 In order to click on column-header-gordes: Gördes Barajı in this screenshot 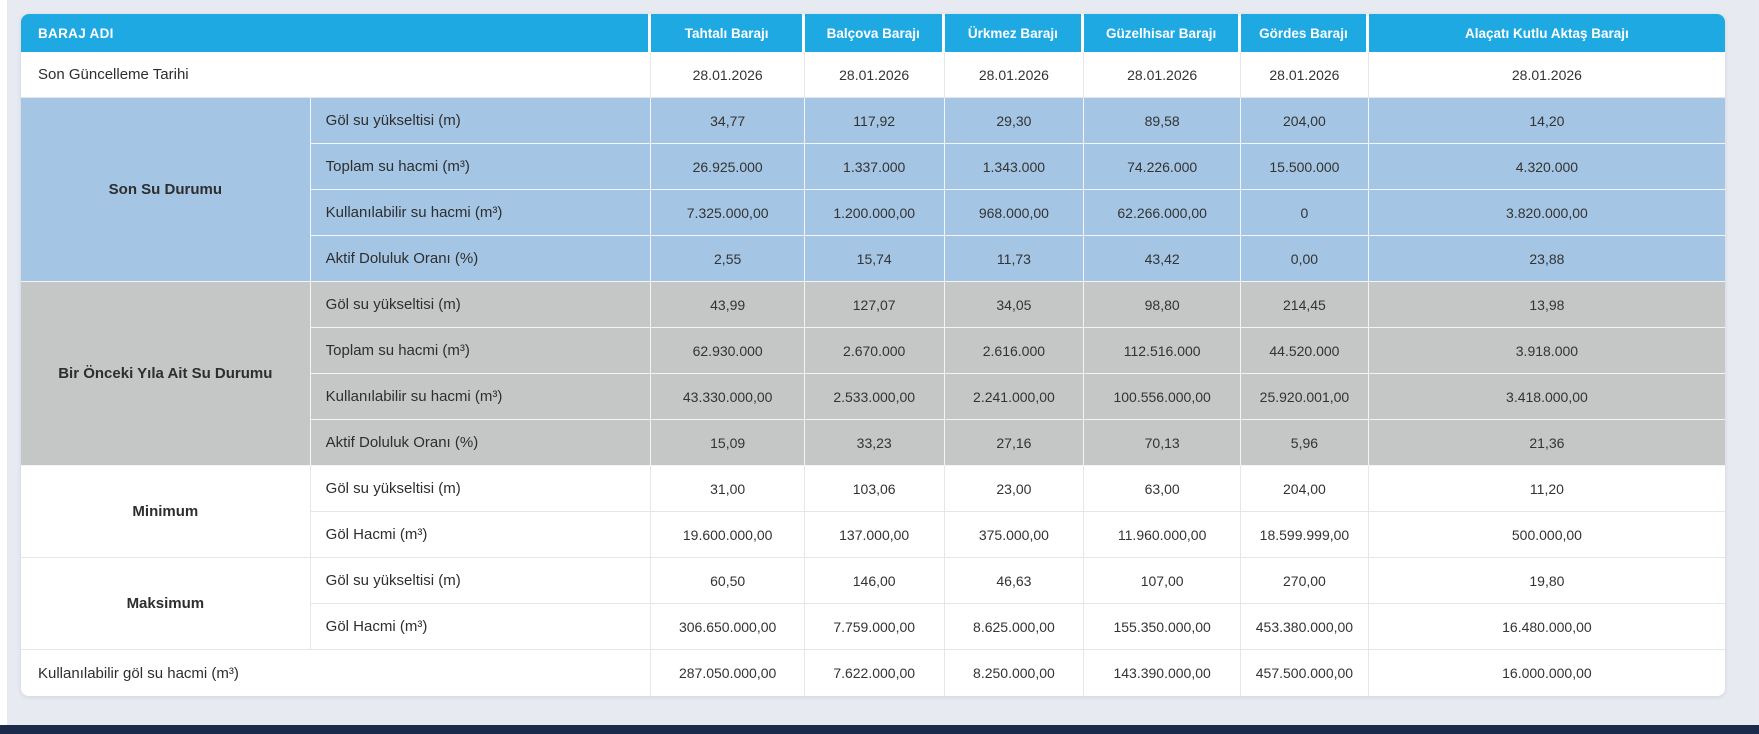, I will do `click(1305, 33)`.